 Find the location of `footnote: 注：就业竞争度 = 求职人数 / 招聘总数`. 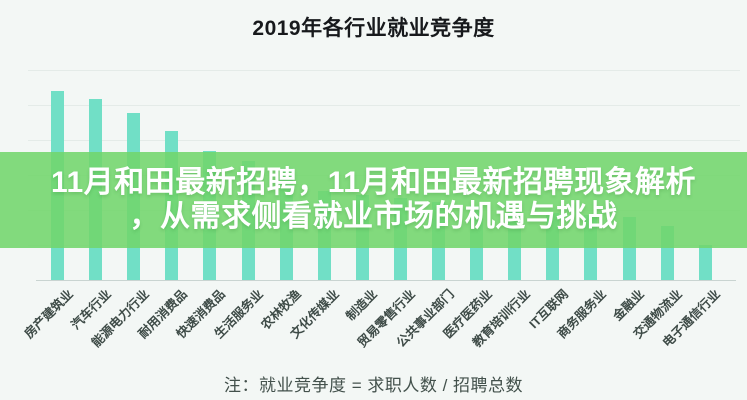

footnote: 注：就业竞争度 = 求职人数 / 招聘总数 is located at coordinates (373, 385).